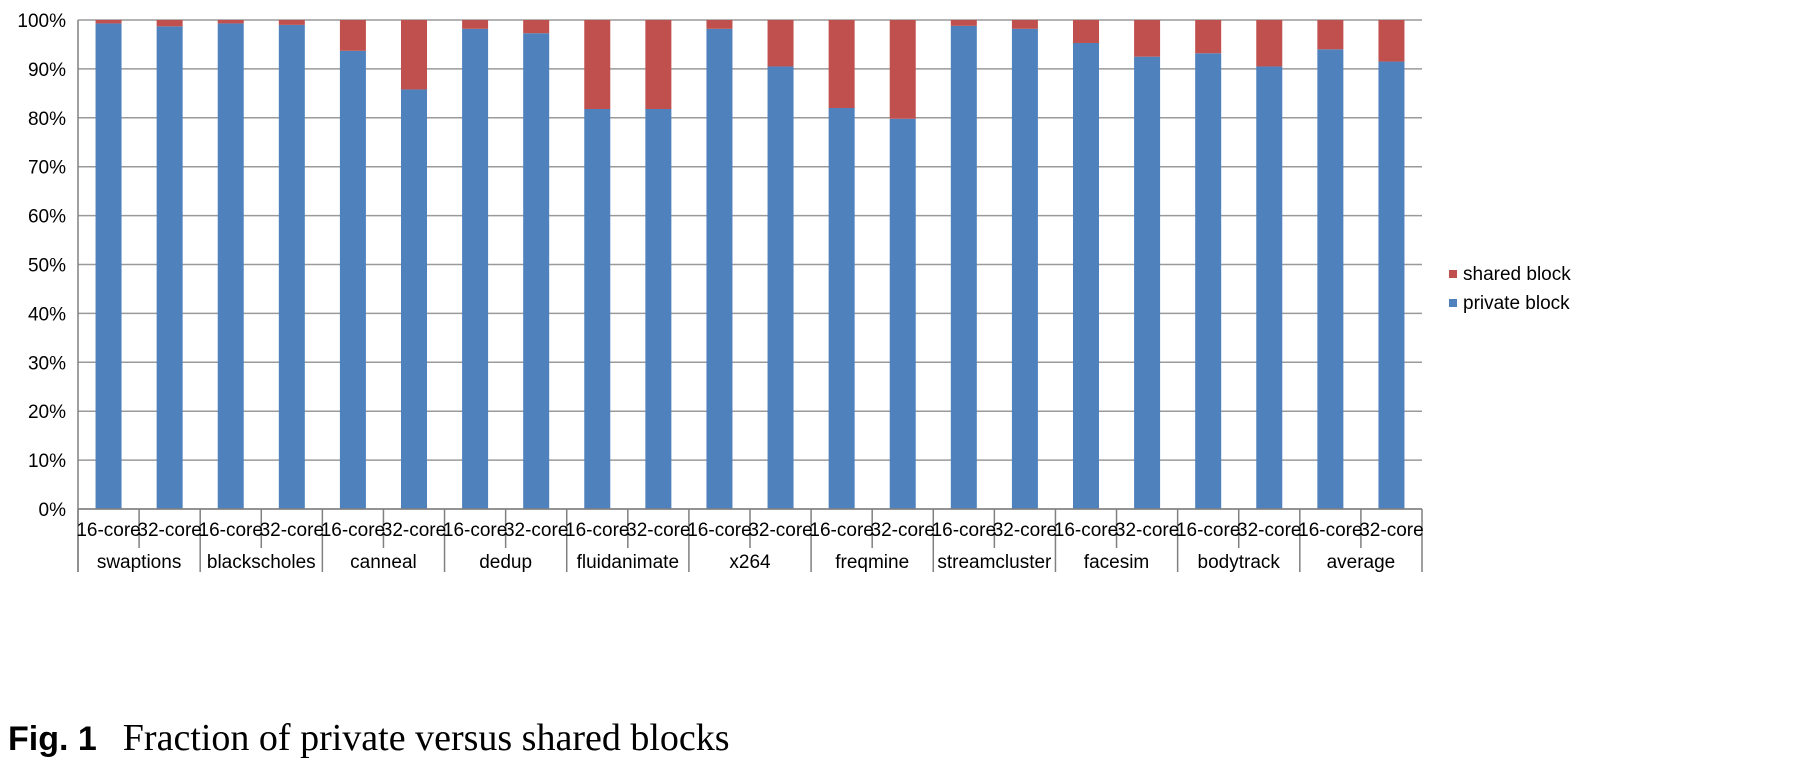  What do you see at coordinates (1453, 274) in the screenshot?
I see `legend-swatch-shared-block` at bounding box center [1453, 274].